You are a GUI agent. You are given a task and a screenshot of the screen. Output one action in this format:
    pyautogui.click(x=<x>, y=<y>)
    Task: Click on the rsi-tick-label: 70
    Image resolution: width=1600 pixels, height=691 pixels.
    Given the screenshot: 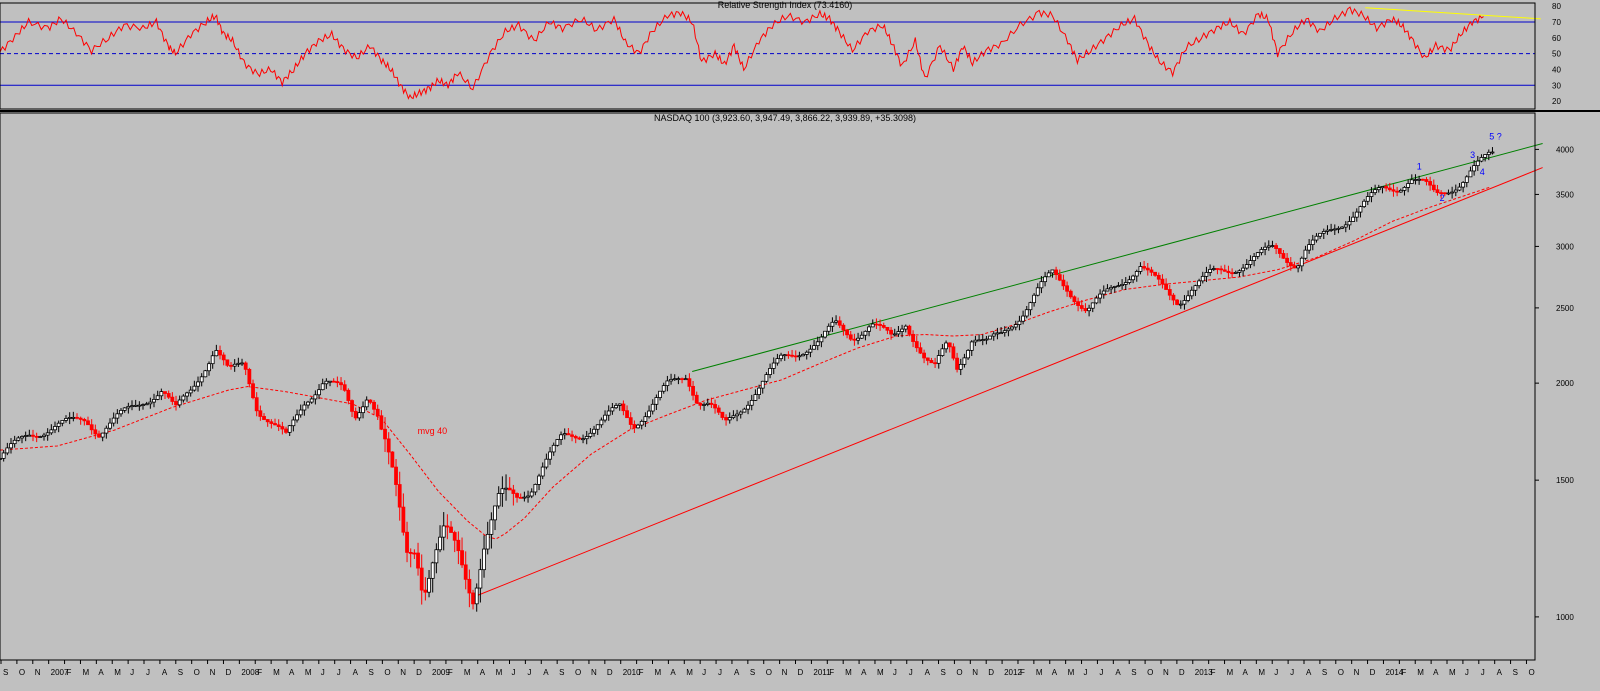 What is the action you would take?
    pyautogui.click(x=1556, y=22)
    